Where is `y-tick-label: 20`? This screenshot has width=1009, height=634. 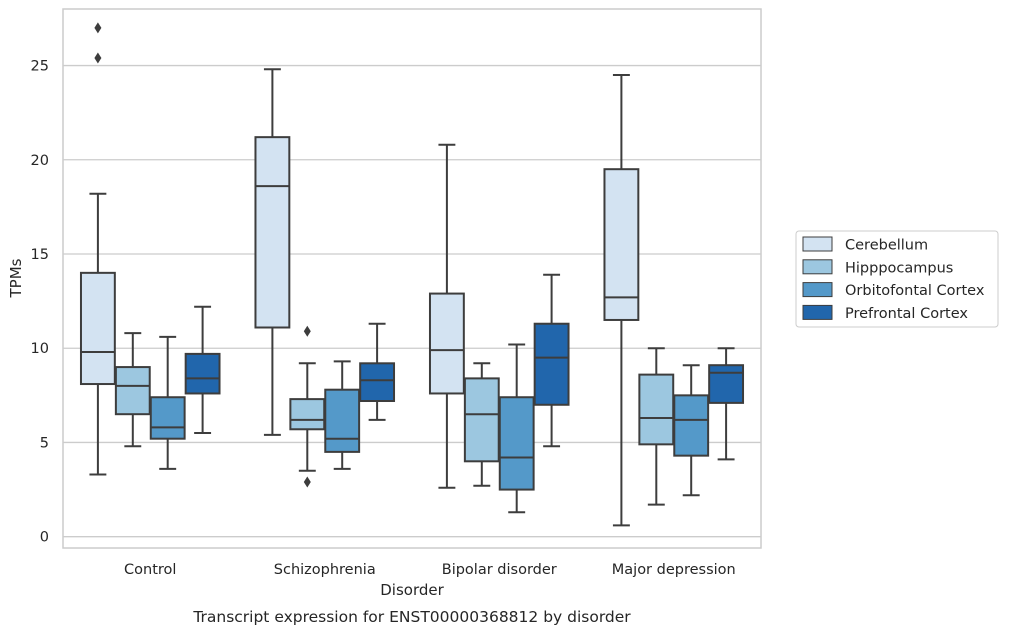
y-tick-label: 20 is located at coordinates (40, 161).